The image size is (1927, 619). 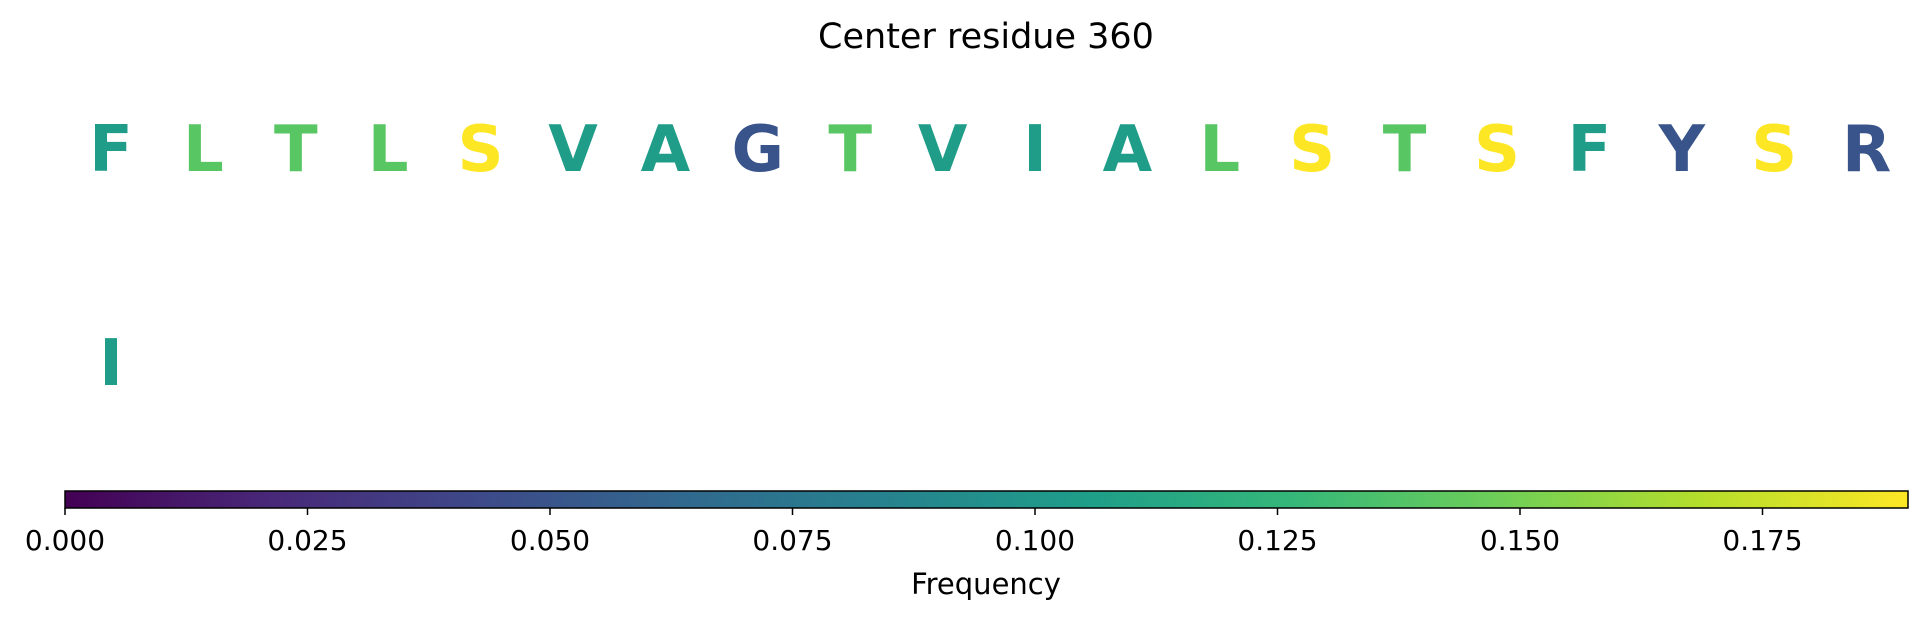 What do you see at coordinates (1762, 540) in the screenshot?
I see `colorbar-tick-label: 0.175` at bounding box center [1762, 540].